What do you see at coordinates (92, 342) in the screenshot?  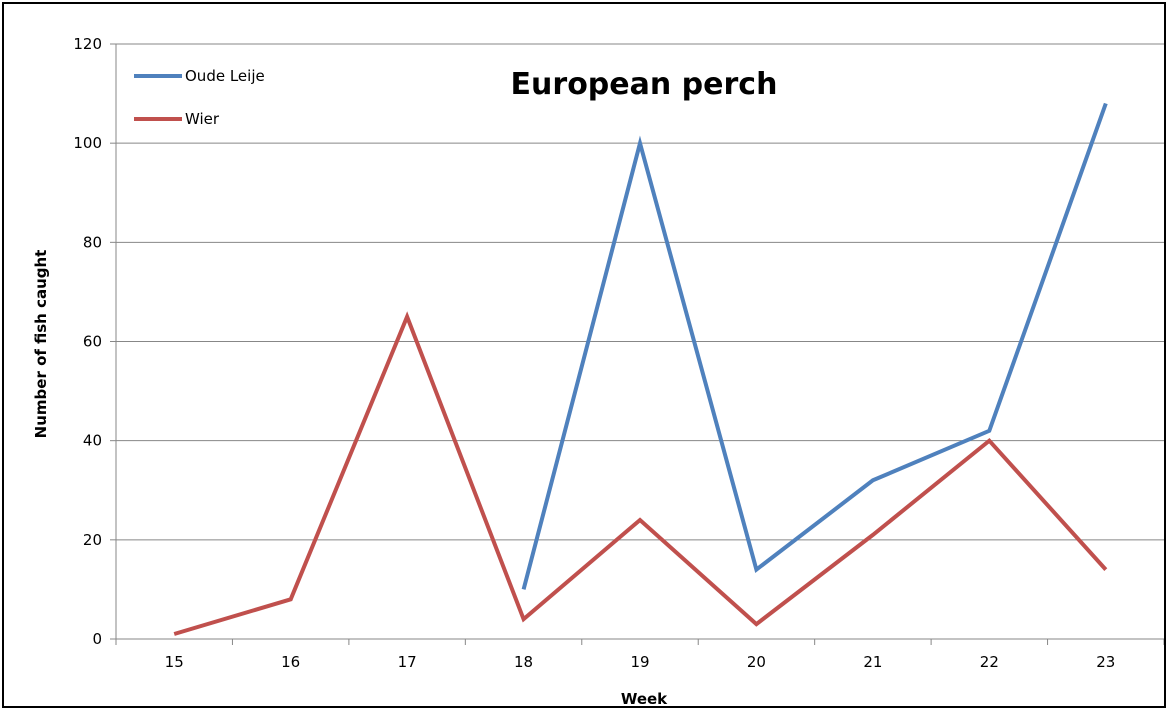 I see `y-tick-label-60: 60` at bounding box center [92, 342].